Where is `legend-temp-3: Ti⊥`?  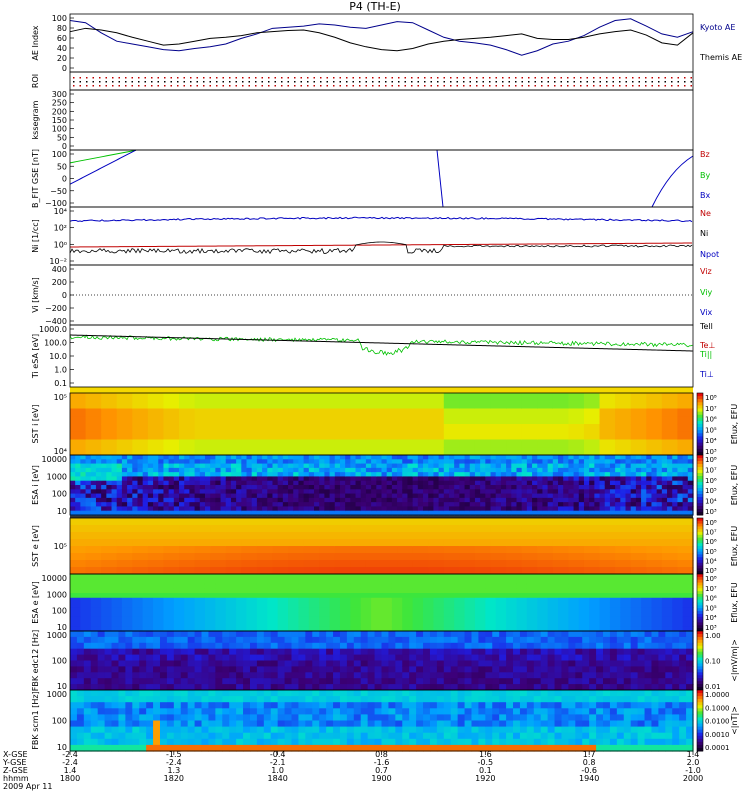
legend-temp-3: Ti⊥ is located at coordinates (706, 374).